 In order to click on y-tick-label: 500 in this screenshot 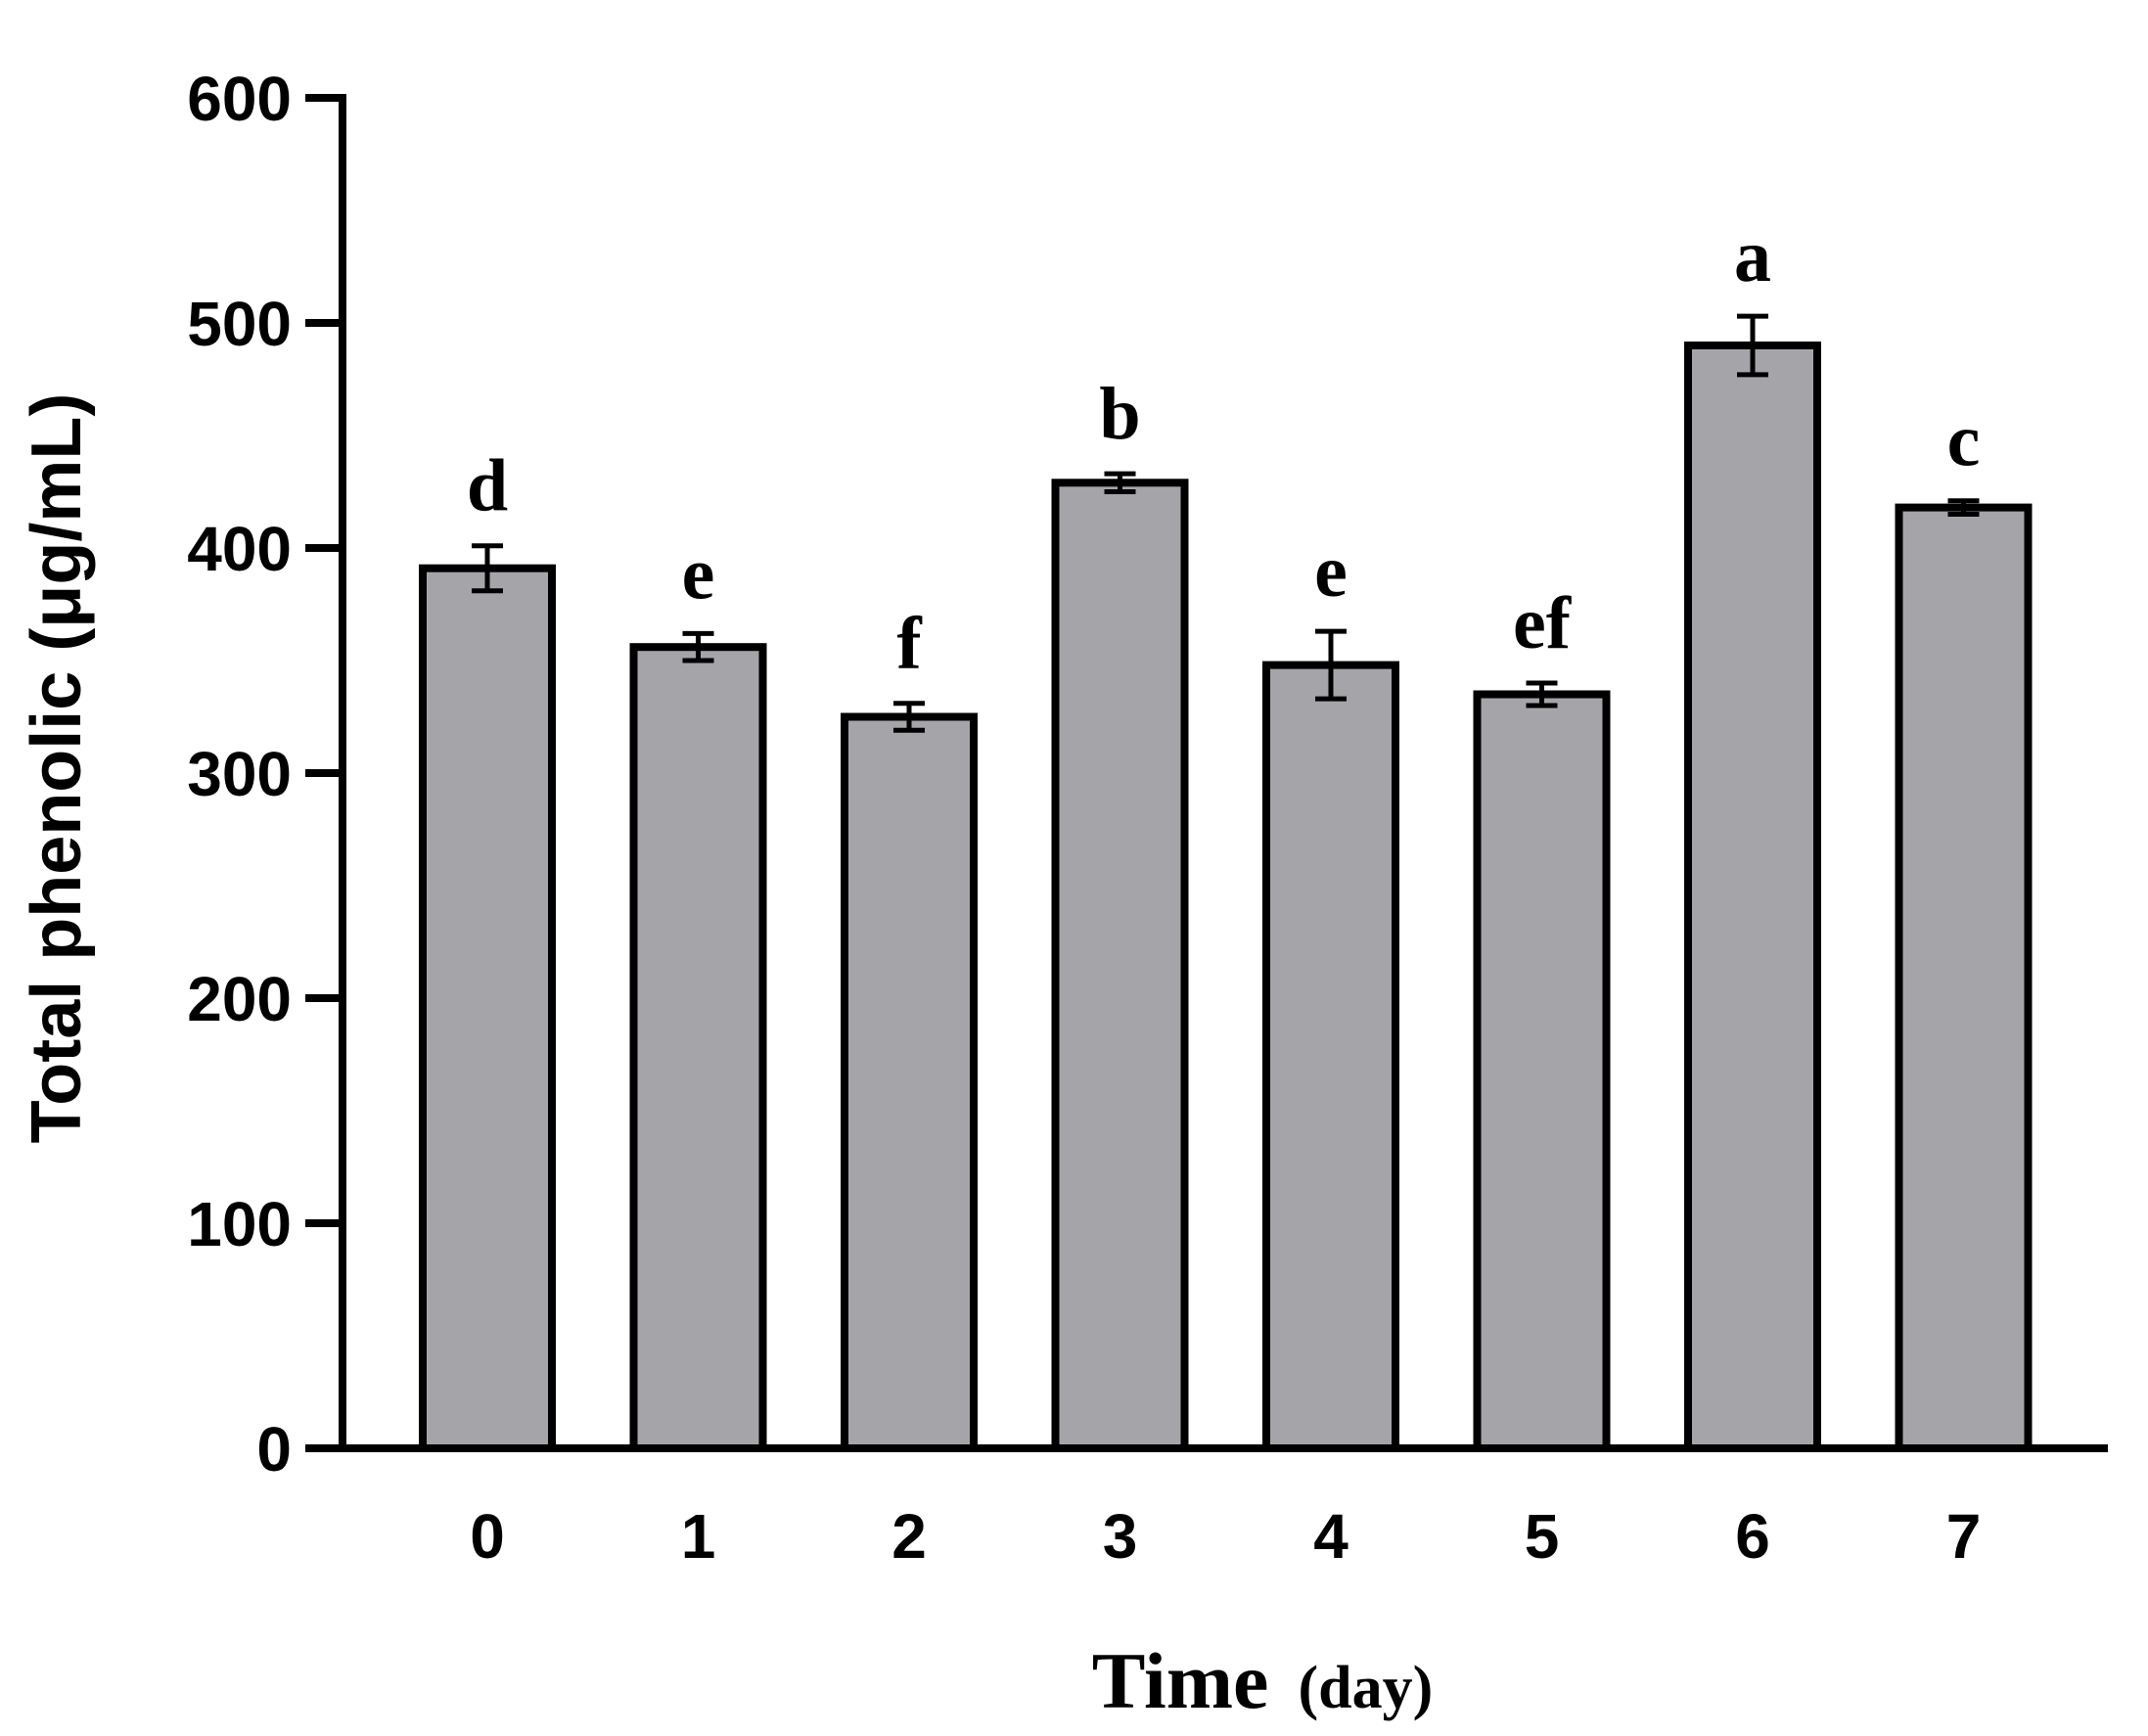, I will do `click(239, 324)`.